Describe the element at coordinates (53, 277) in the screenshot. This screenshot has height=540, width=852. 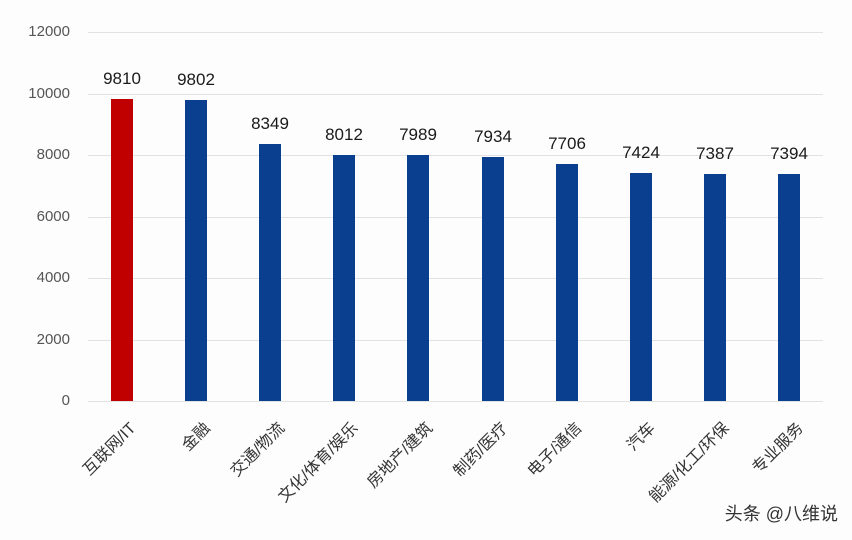
I see `y-axis-tick-label: 4000` at that location.